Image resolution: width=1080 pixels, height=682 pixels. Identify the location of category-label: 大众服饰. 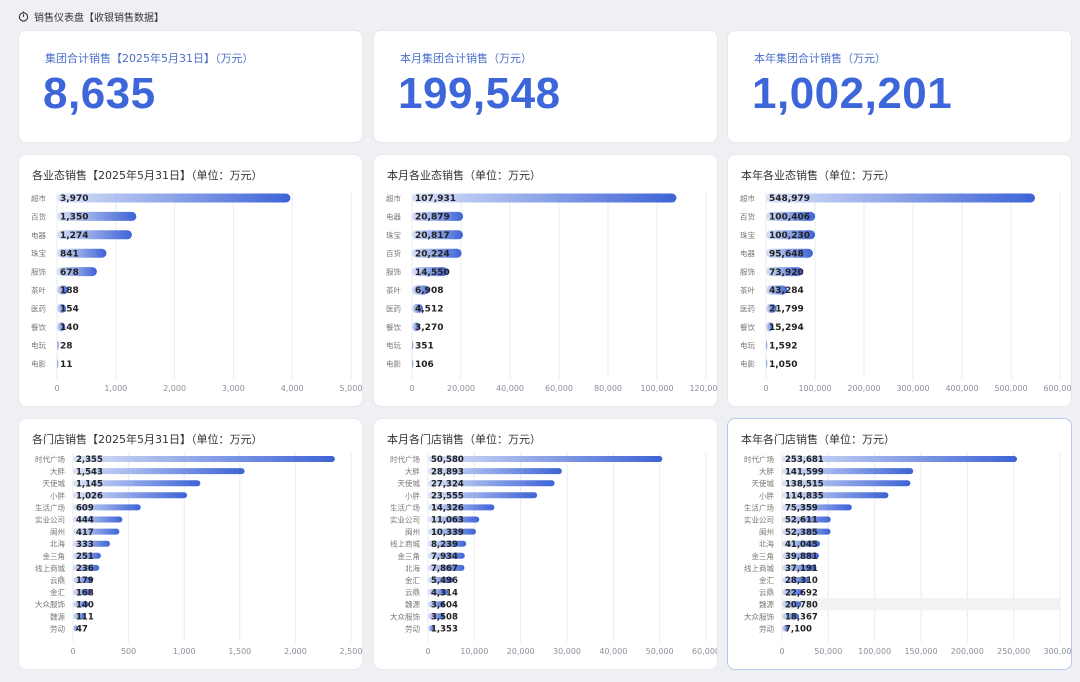
(759, 616).